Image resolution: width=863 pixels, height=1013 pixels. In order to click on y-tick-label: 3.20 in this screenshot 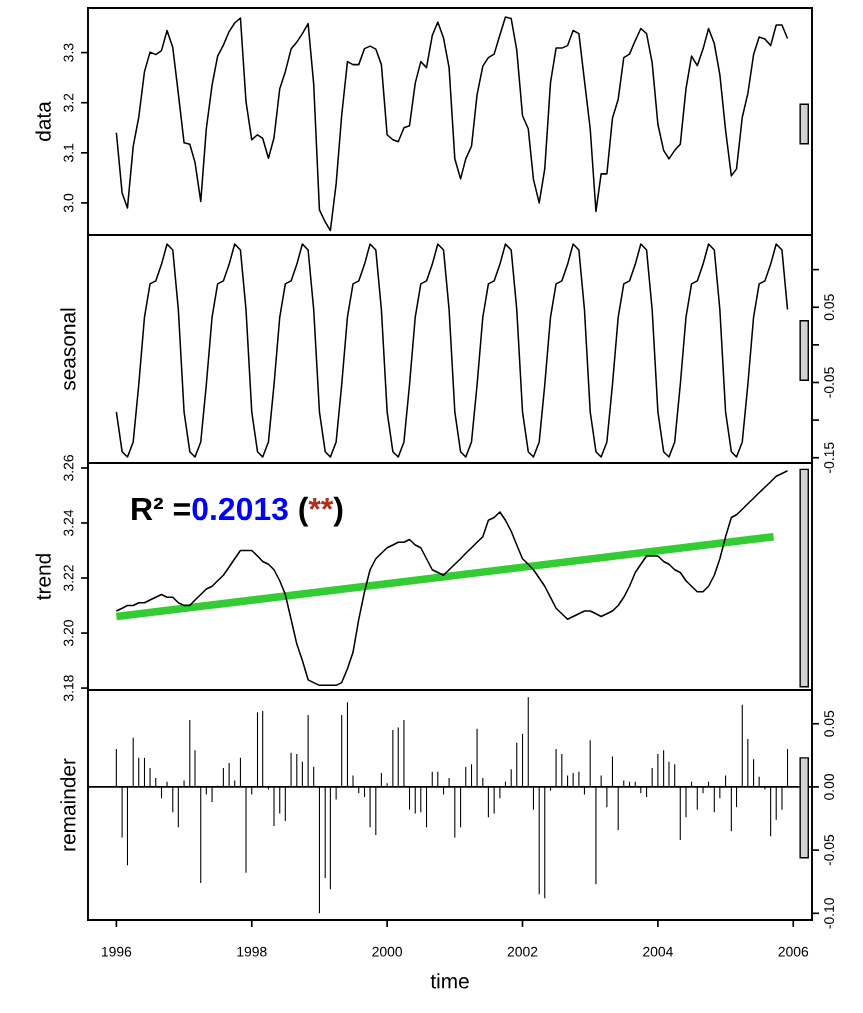, I will do `click(68, 633)`.